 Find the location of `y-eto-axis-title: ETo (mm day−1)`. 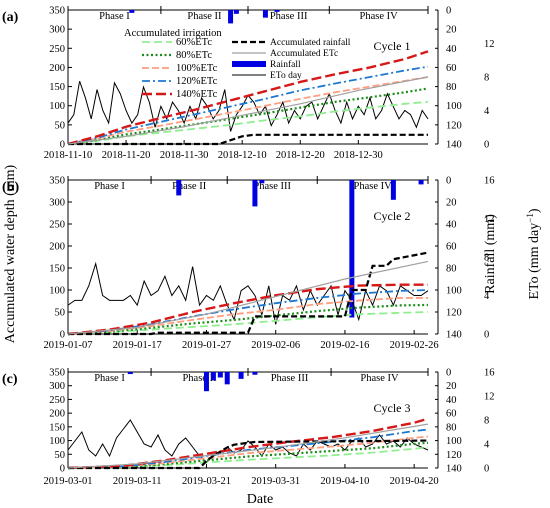

y-eto-axis-title: ETo (mm day−1) is located at coordinates (533, 253).